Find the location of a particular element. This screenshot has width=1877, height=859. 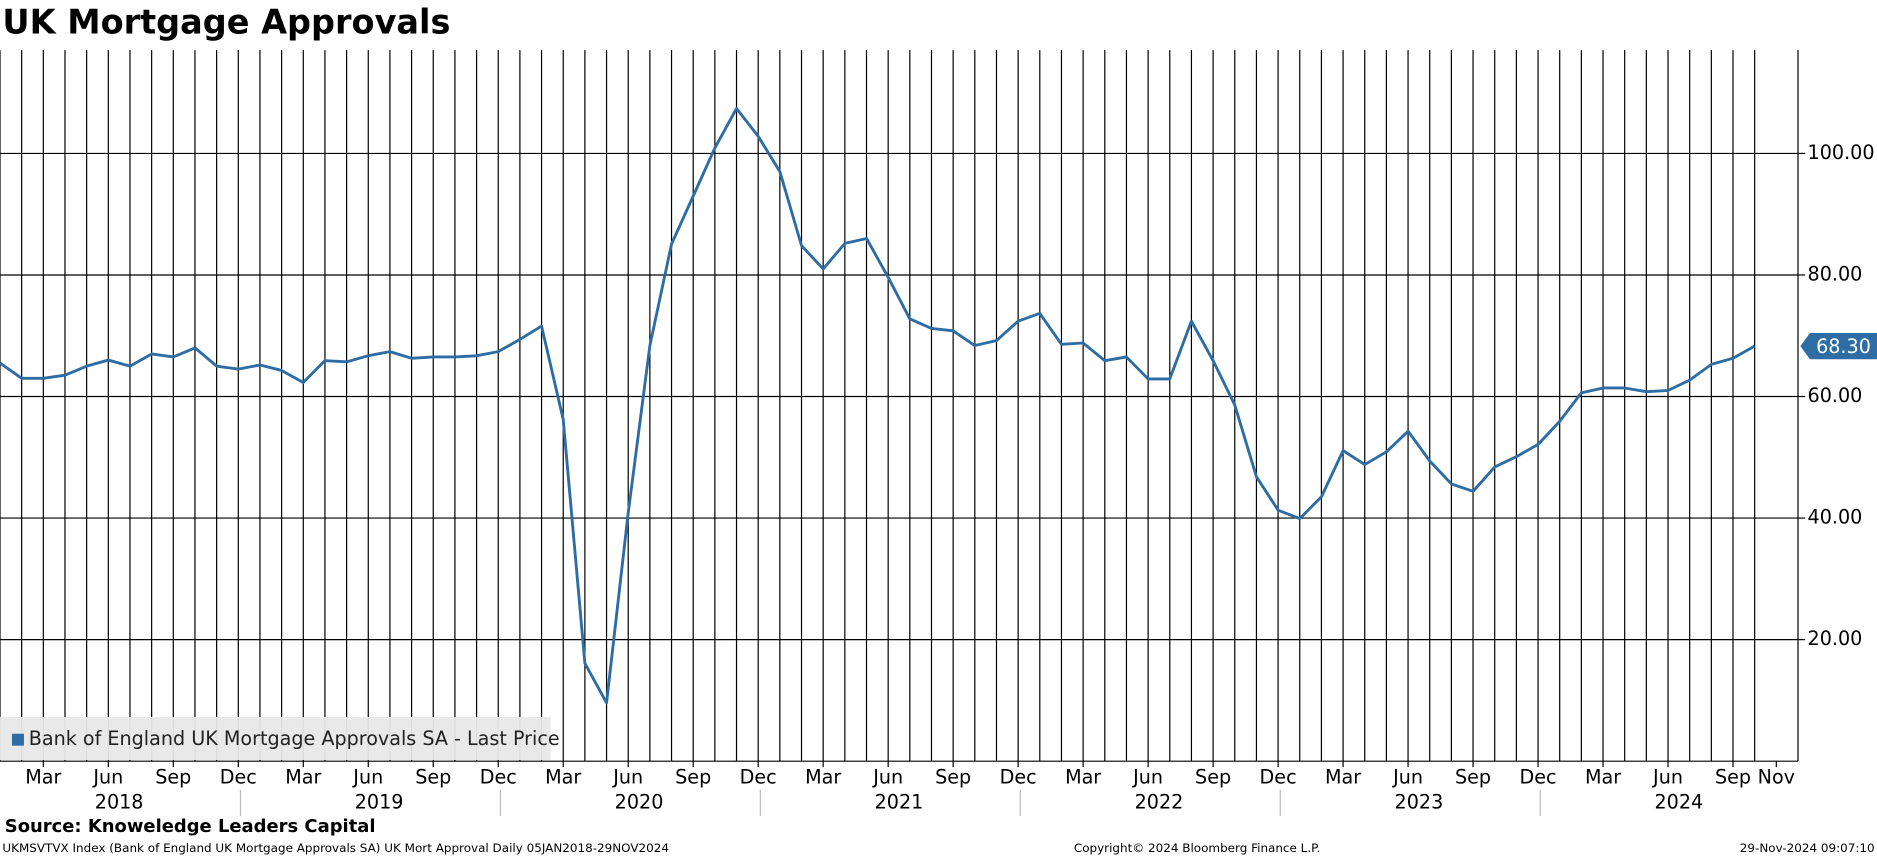

year-label: 2018 is located at coordinates (119, 801).